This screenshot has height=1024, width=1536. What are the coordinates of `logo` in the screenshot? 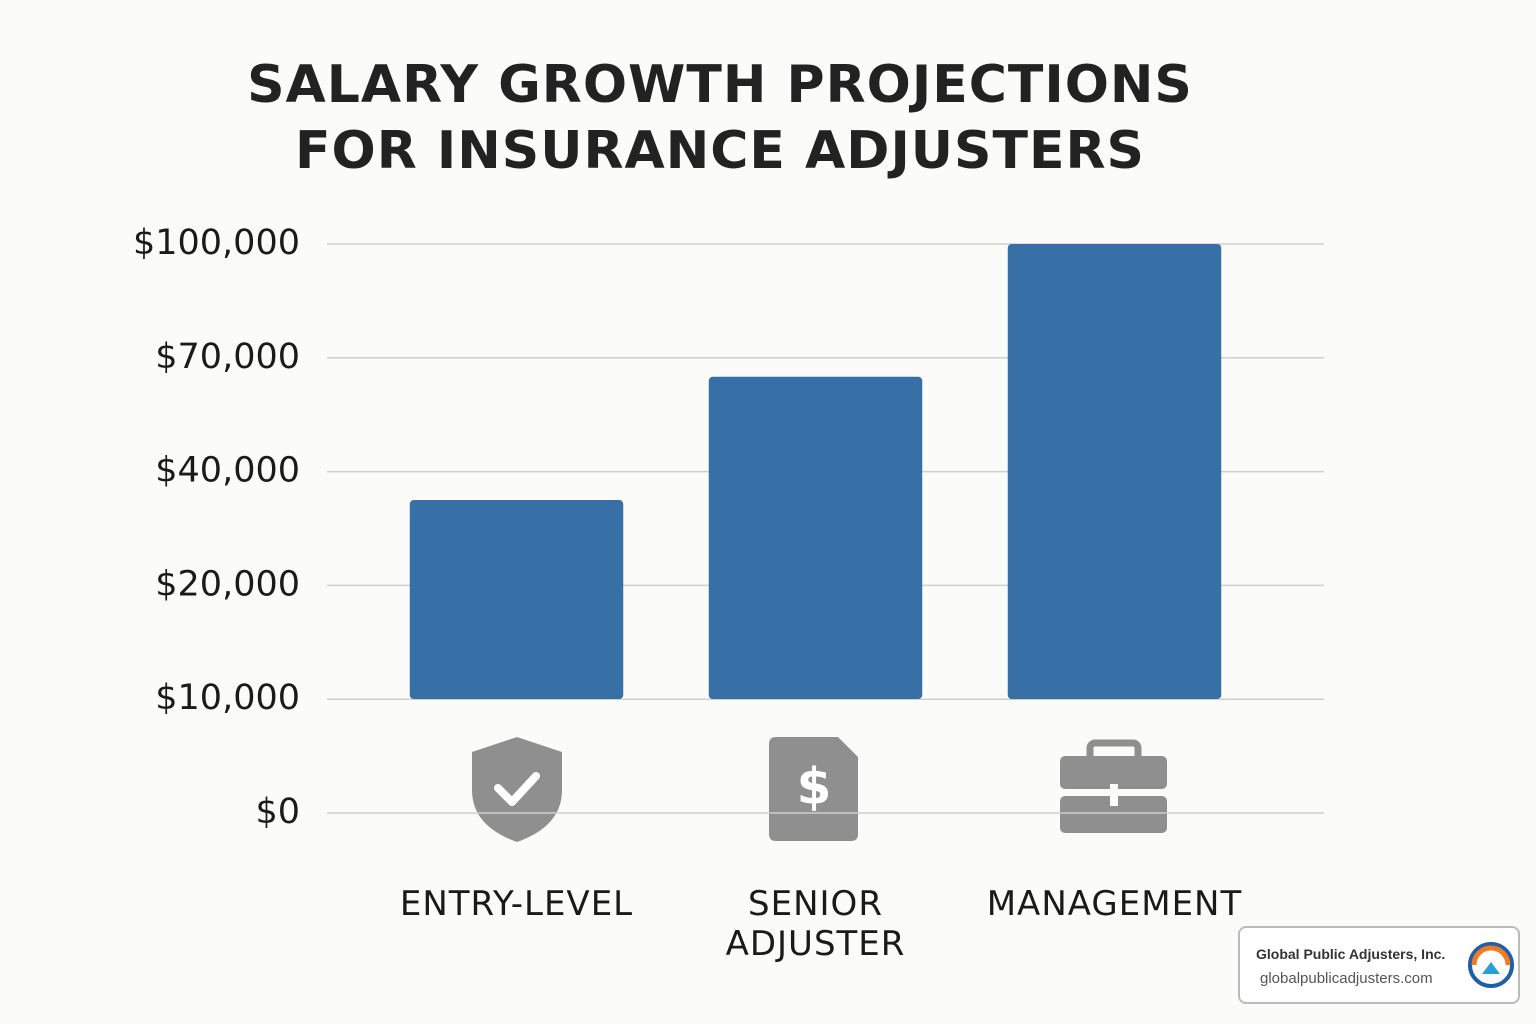 It's located at (1491, 965).